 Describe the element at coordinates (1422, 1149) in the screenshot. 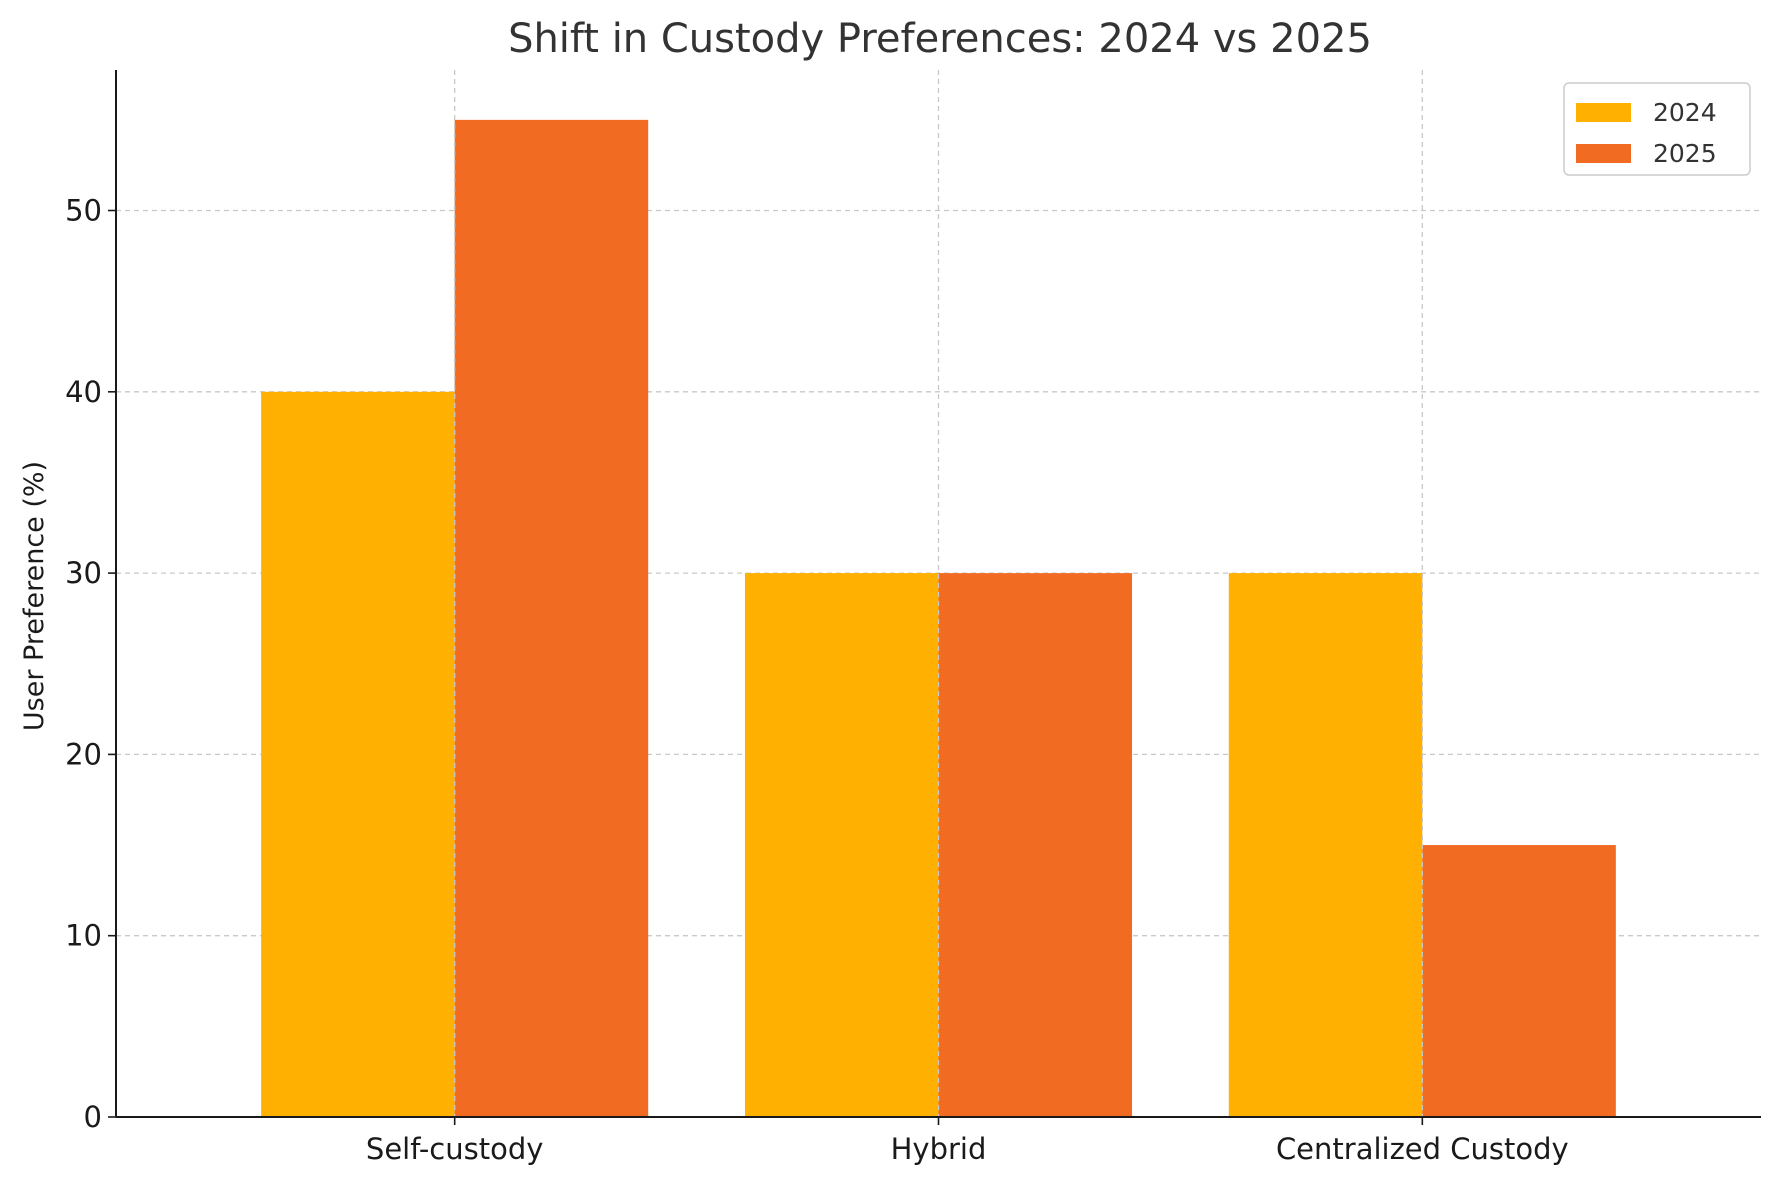

I see `x-tick-label: Centralized Custody` at that location.